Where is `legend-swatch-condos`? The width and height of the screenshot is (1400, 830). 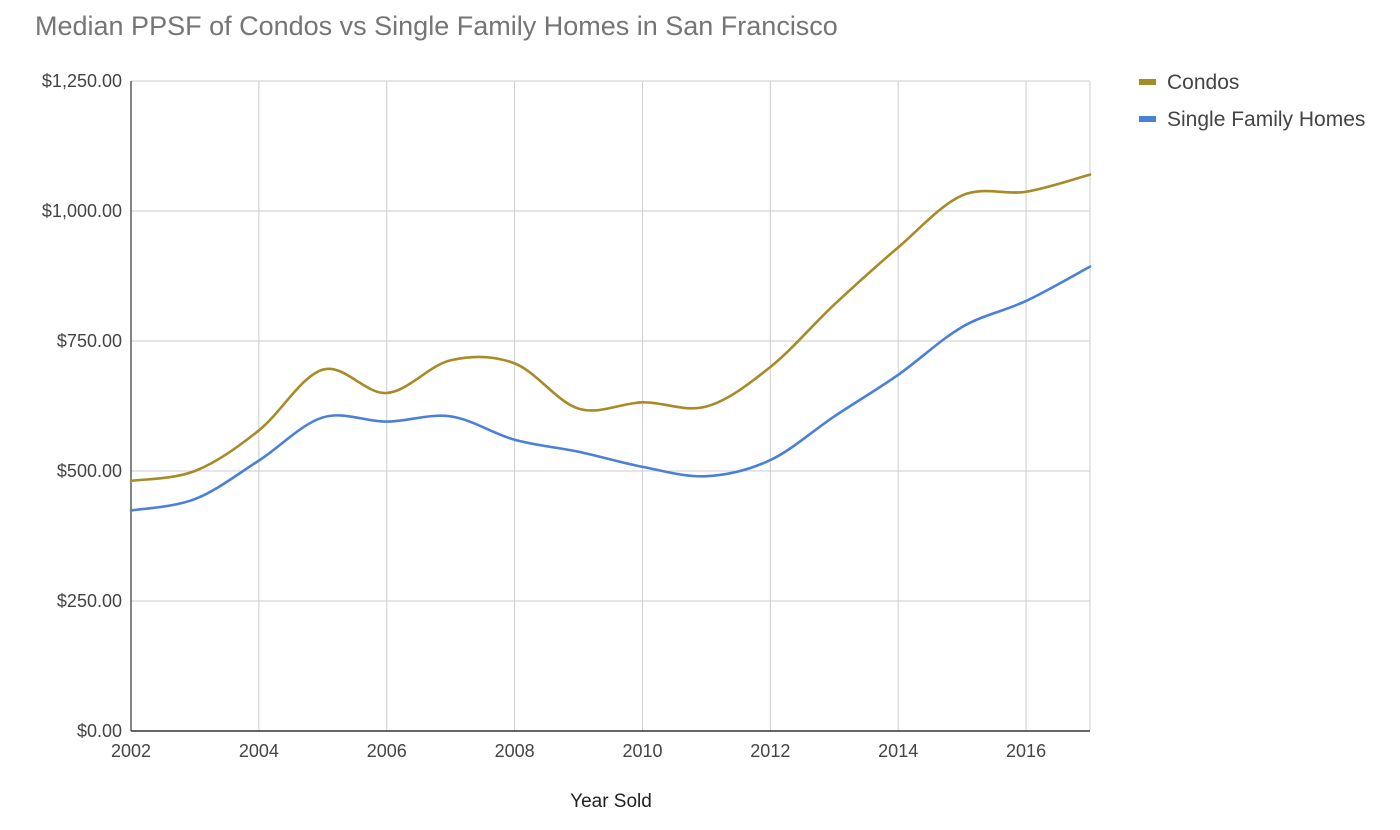
legend-swatch-condos is located at coordinates (1147, 82).